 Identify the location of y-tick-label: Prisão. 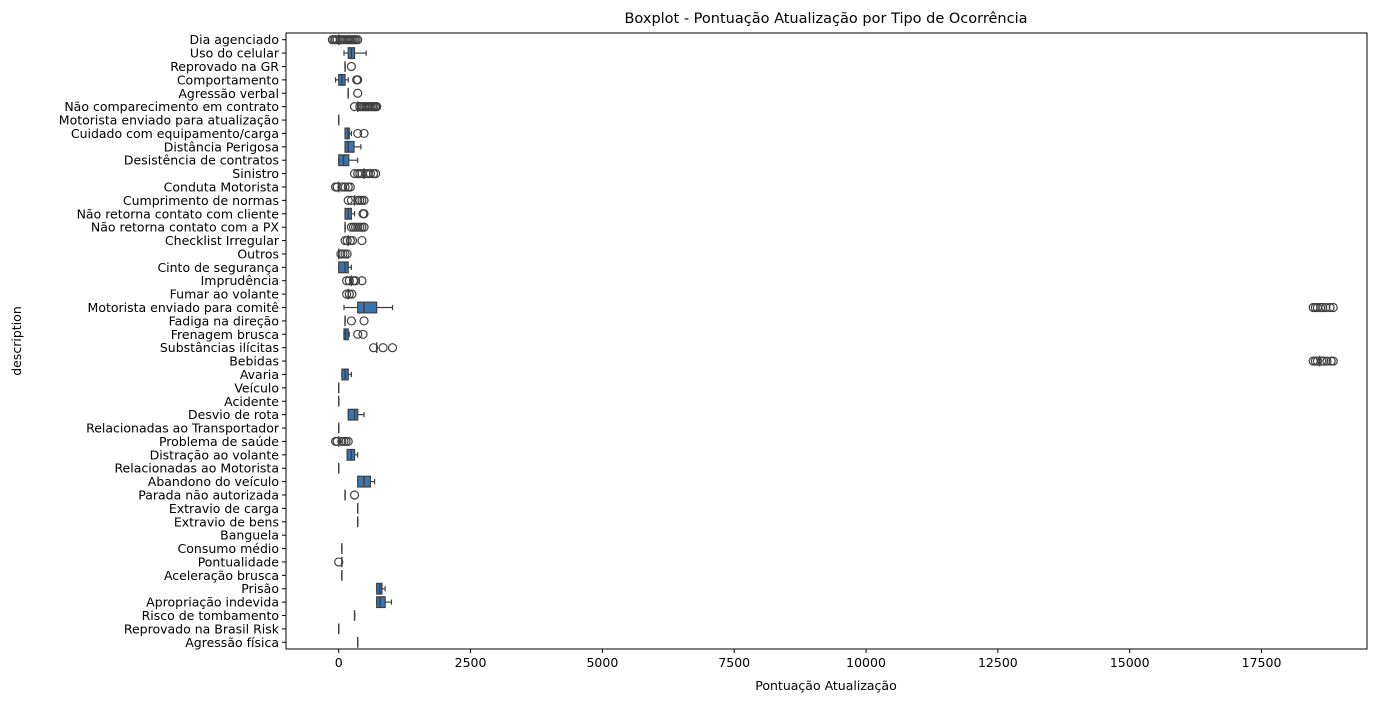
(260, 588).